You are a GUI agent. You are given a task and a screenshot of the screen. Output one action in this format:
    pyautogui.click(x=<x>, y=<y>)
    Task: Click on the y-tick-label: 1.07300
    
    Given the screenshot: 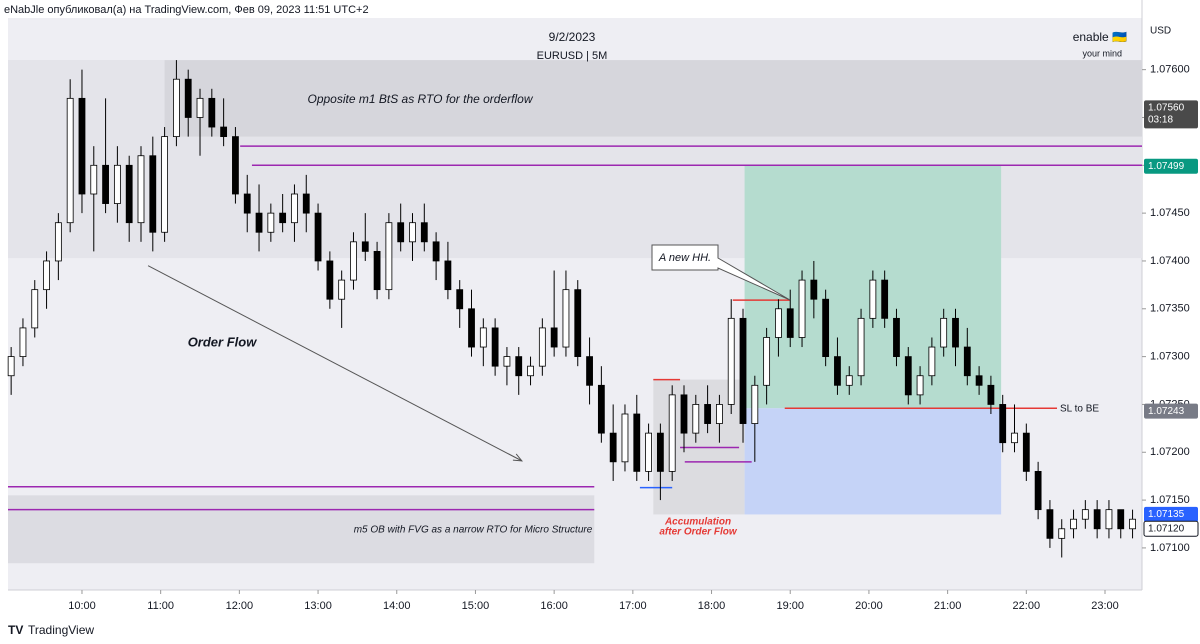 What is the action you would take?
    pyautogui.click(x=1170, y=357)
    